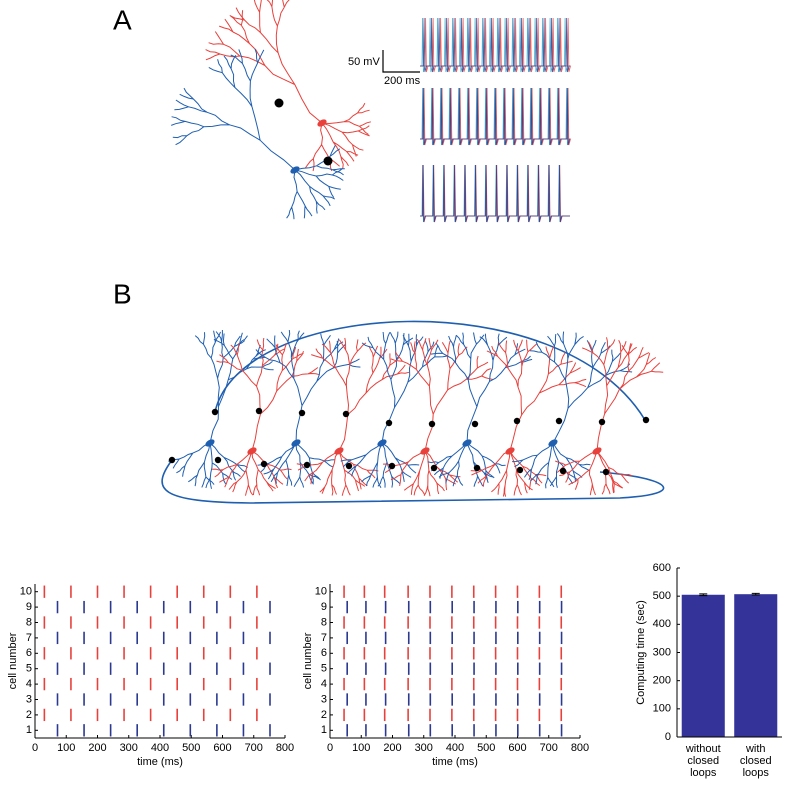  Describe the element at coordinates (364, 62) in the screenshot. I see `scale-bar-label: 50 mV` at that location.